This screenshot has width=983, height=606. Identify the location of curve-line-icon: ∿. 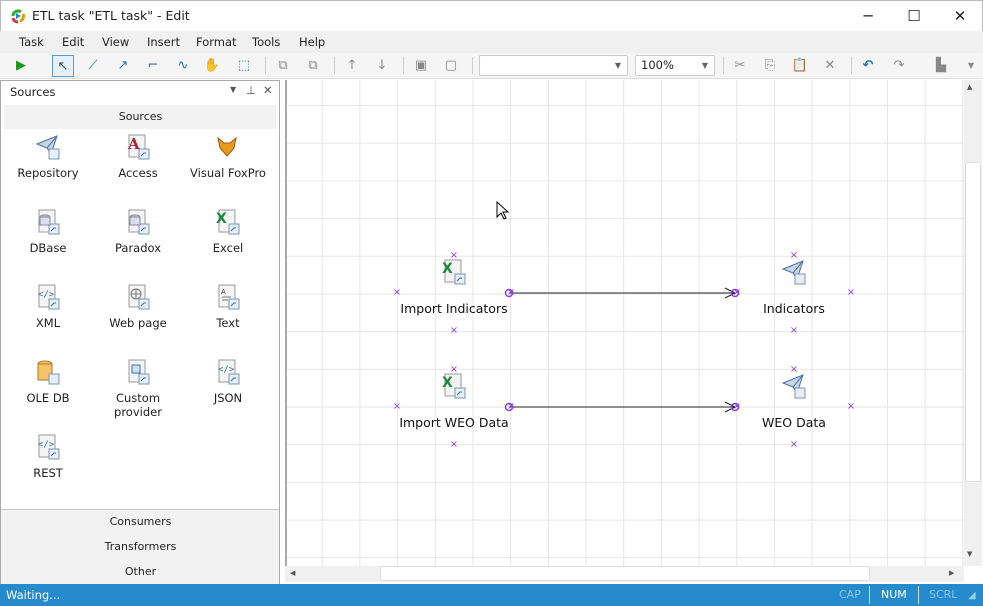
(183, 65).